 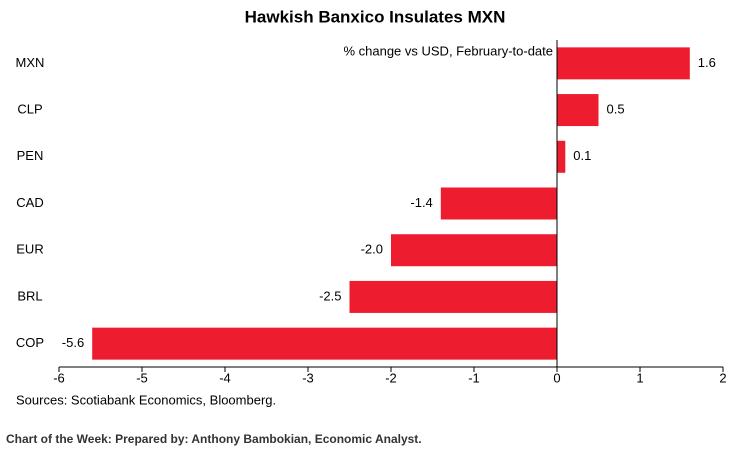 What do you see at coordinates (29, 295) in the screenshot?
I see `y-tick-label: BRL` at bounding box center [29, 295].